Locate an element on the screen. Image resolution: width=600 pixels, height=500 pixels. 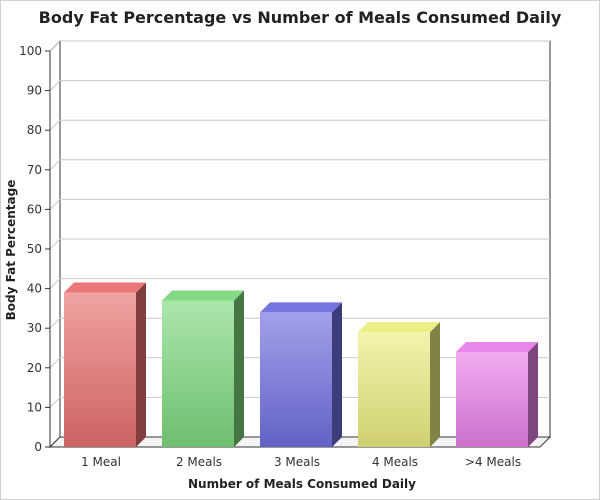
y-tick-label: 100 is located at coordinates (30, 51).